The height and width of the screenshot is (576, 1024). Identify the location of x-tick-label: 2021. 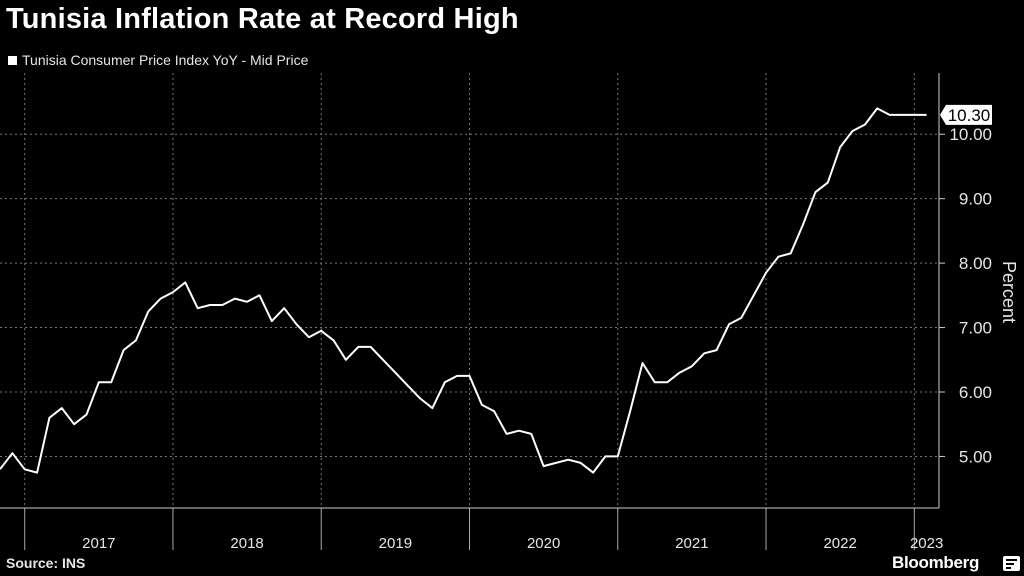
(691, 543).